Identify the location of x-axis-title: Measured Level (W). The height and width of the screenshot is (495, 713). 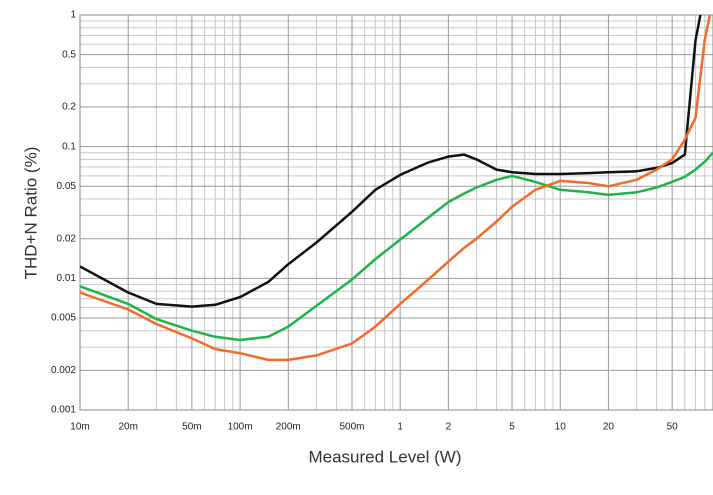
(384, 456).